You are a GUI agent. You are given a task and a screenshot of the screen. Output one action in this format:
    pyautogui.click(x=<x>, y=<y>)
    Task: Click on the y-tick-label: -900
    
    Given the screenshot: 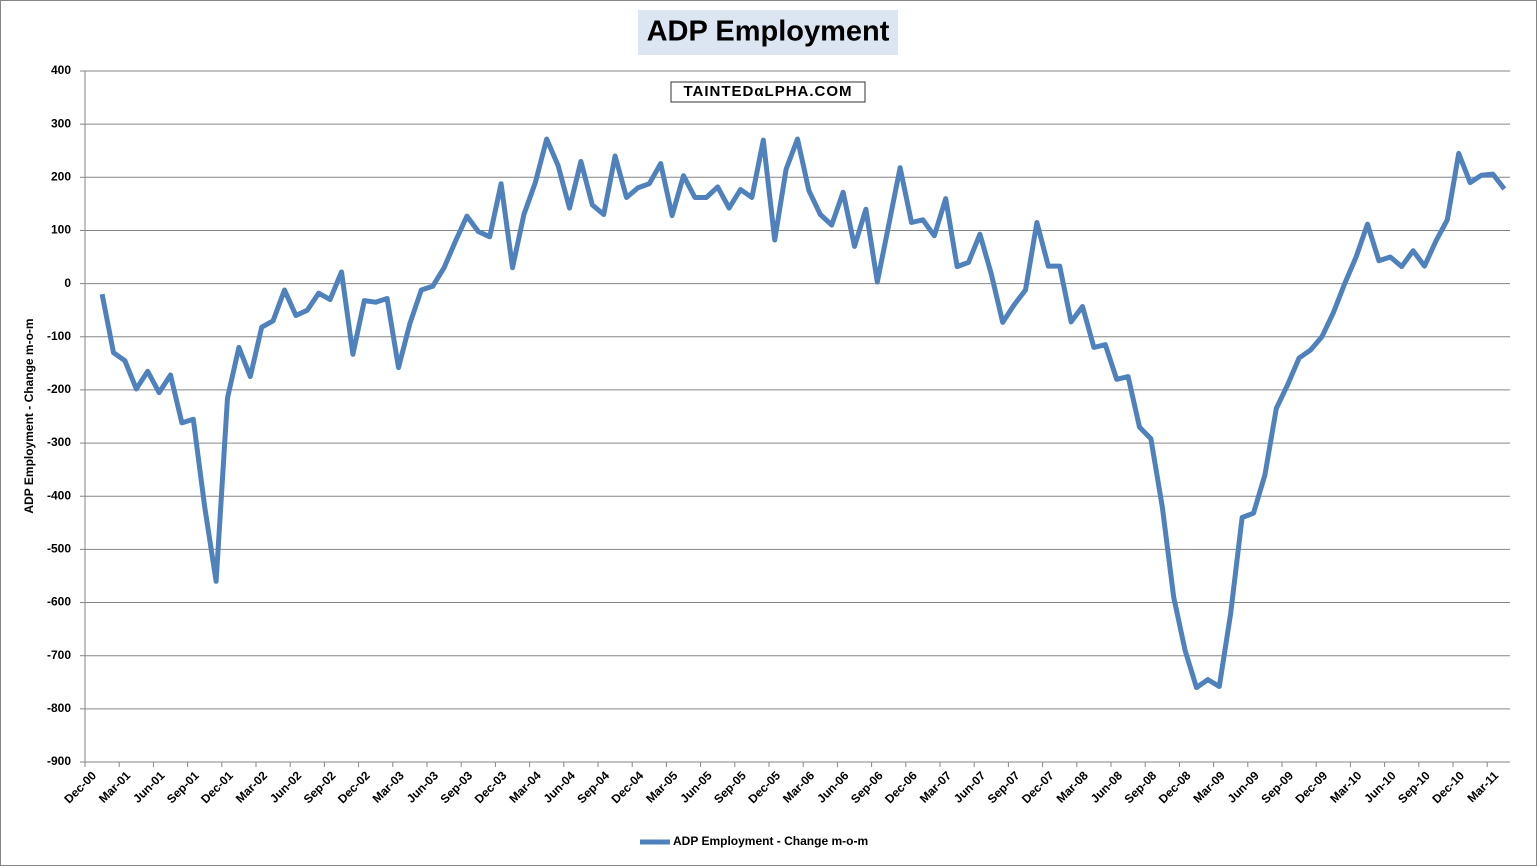 What is the action you would take?
    pyautogui.click(x=59, y=761)
    